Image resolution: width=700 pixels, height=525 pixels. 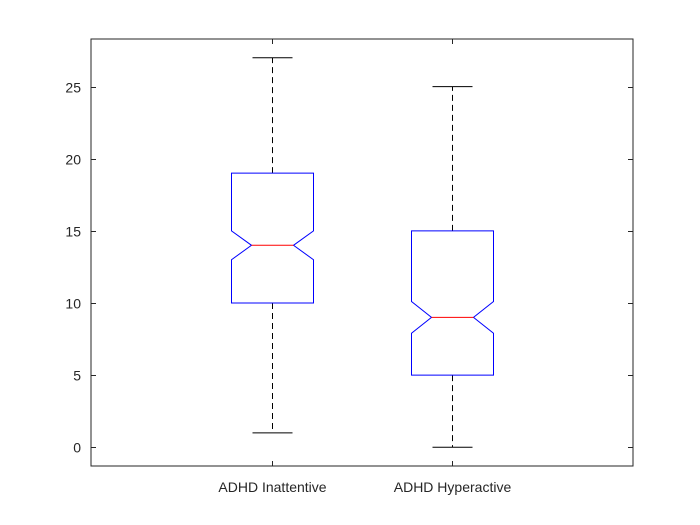 I want to click on y-tick-label: 0, so click(x=77, y=448).